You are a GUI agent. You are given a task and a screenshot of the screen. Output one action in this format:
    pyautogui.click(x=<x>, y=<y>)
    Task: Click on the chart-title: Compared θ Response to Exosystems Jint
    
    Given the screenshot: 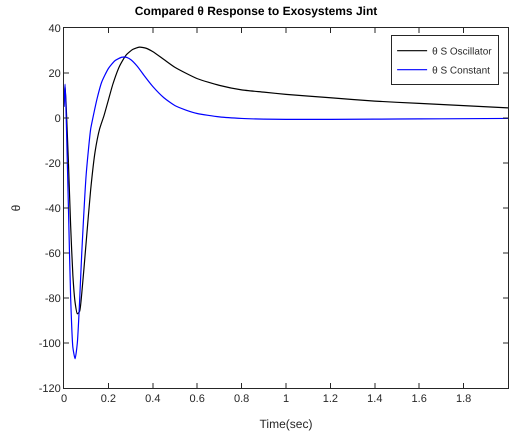 What is the action you would take?
    pyautogui.click(x=256, y=11)
    